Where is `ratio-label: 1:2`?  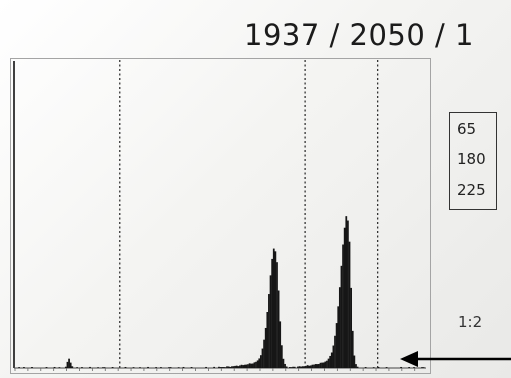 ratio-label: 1:2 is located at coordinates (470, 322).